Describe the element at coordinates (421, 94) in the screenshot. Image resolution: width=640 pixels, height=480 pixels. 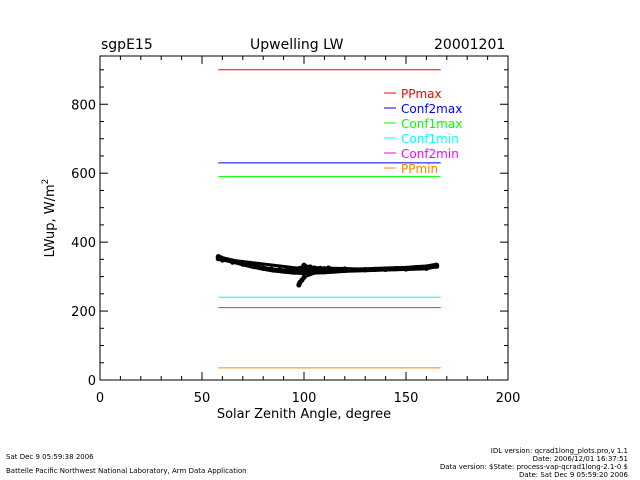
I see `legend-label: PPmax` at that location.